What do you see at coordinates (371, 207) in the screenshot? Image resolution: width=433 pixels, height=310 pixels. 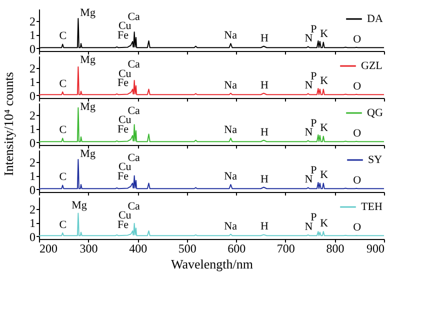 I see `legend-label: TEH` at bounding box center [371, 207].